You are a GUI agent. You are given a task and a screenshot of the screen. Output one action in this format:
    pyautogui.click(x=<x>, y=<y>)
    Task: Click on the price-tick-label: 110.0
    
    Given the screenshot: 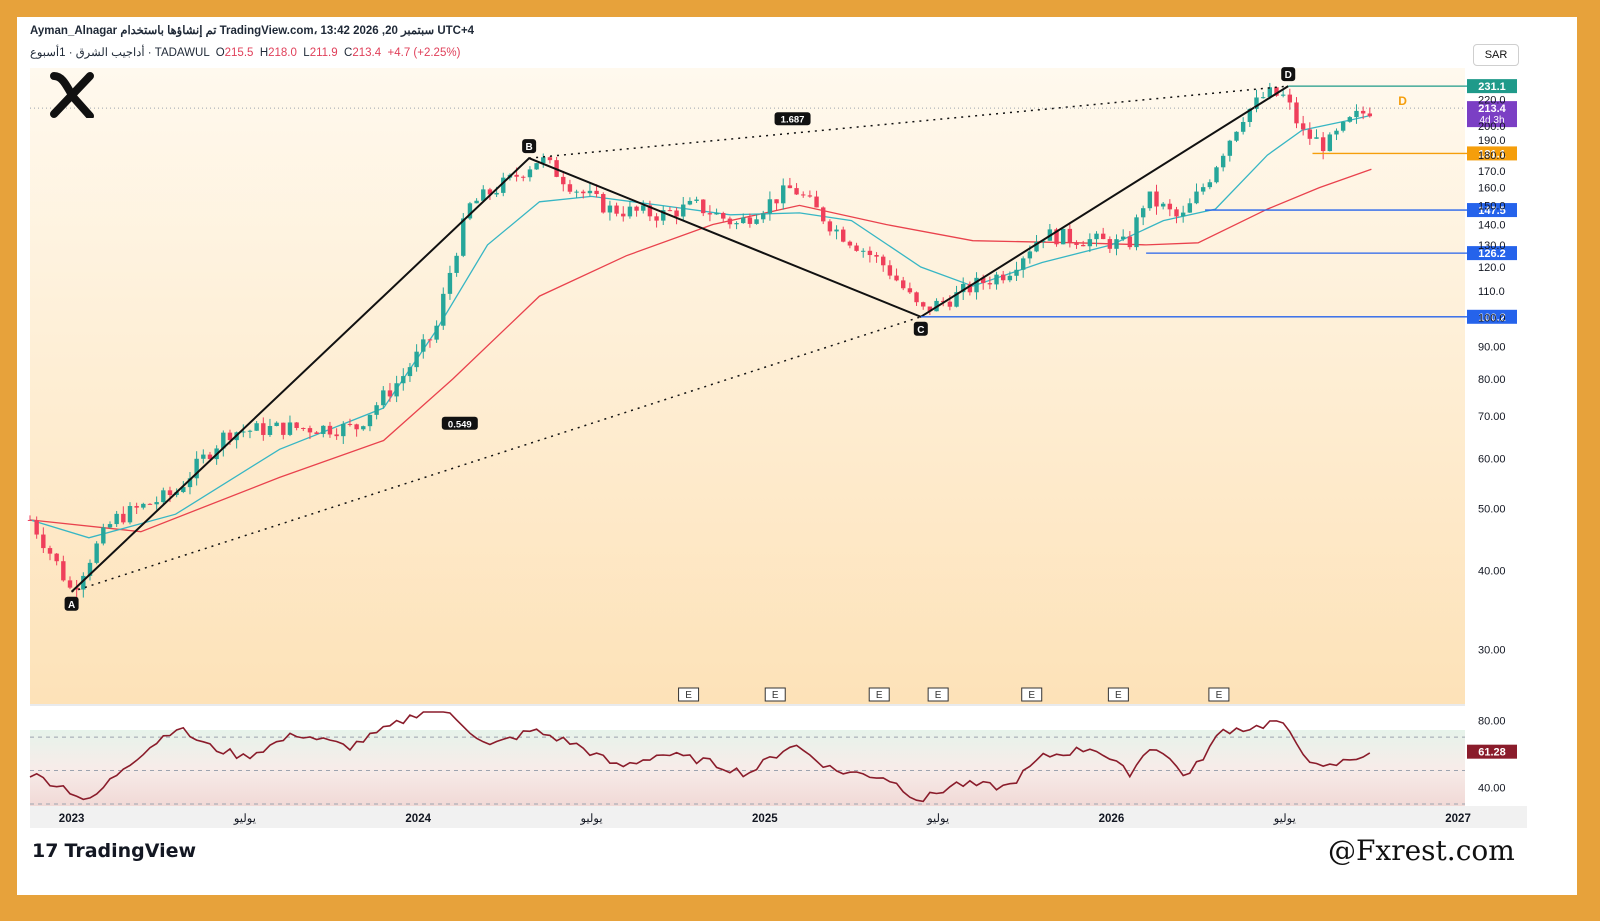 What is the action you would take?
    pyautogui.click(x=1491, y=292)
    